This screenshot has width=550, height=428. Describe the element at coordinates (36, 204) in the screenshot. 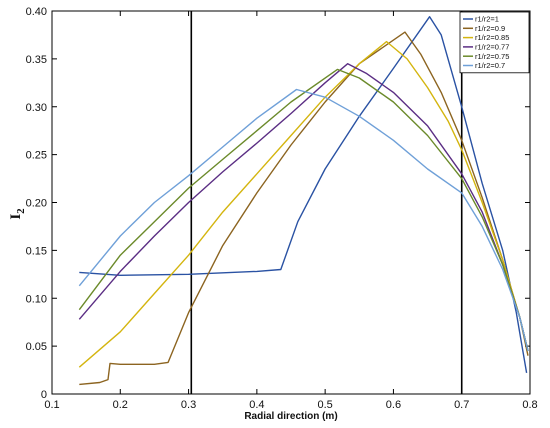

I see `y-tick-label: 0.20` at that location.